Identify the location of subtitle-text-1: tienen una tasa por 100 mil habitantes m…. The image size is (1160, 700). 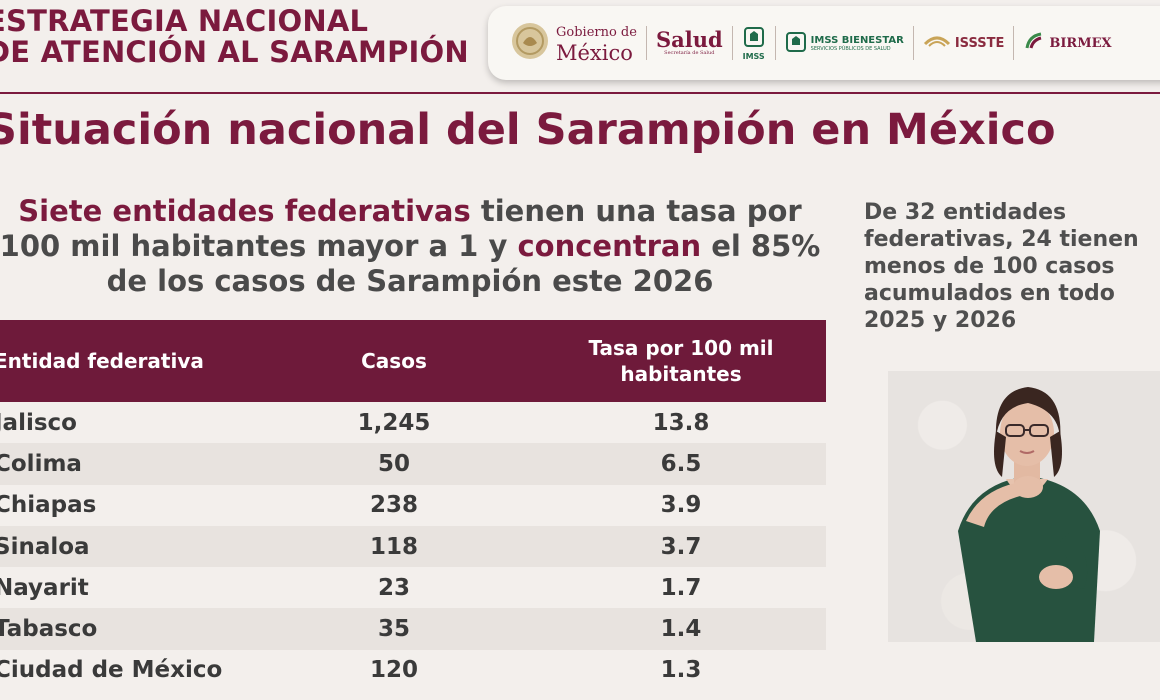
(401, 228).